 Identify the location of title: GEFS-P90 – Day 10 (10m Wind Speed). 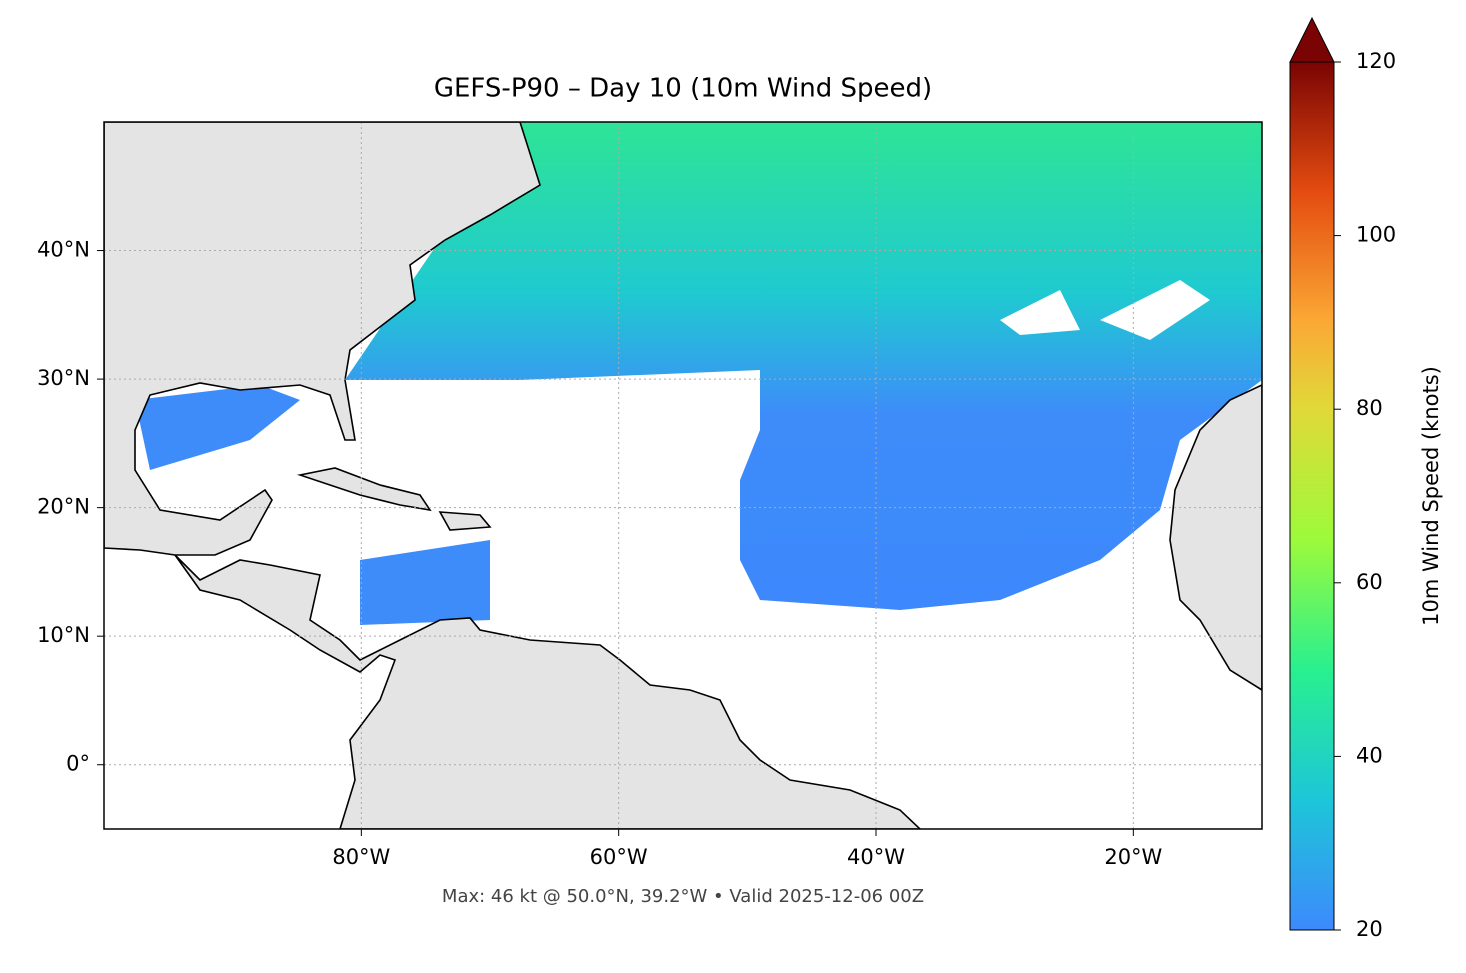
(683, 89).